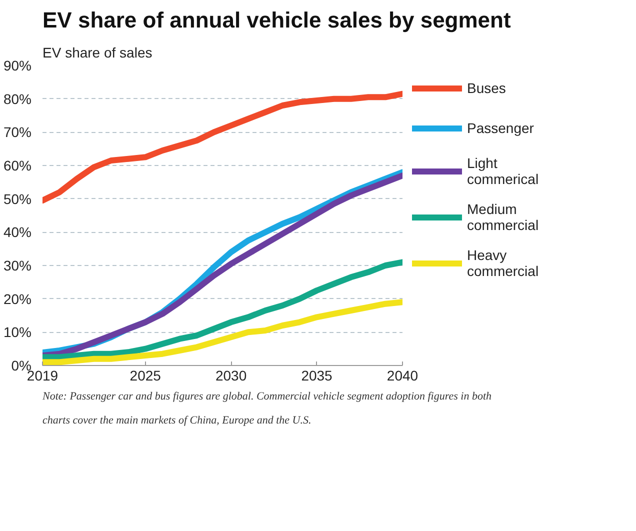 Image resolution: width=636 pixels, height=531 pixels. What do you see at coordinates (17, 332) in the screenshot?
I see `y-tick-label: 10%` at bounding box center [17, 332].